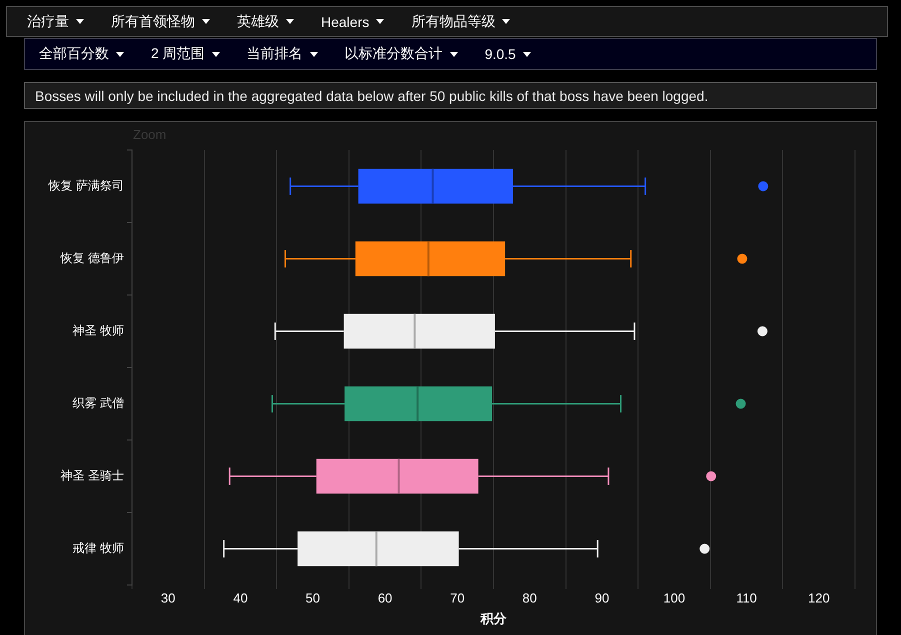  What do you see at coordinates (494, 618) in the screenshot?
I see `x-axis-title: 积分` at bounding box center [494, 618].